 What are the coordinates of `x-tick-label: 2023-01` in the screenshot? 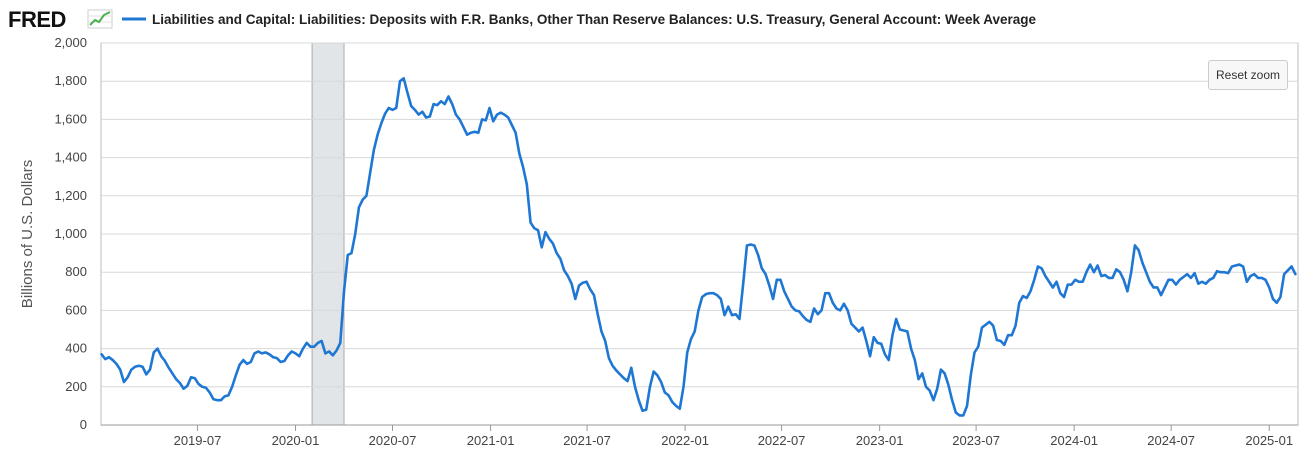 It's located at (880, 440).